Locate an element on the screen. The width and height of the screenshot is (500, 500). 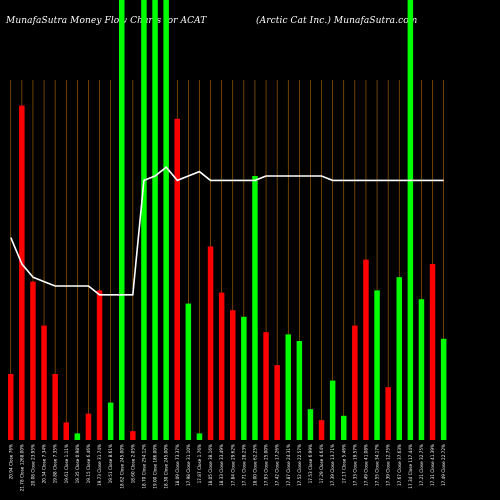
x-tick-label: 17.93 Close 25.00% is located at coordinates (266, 465).